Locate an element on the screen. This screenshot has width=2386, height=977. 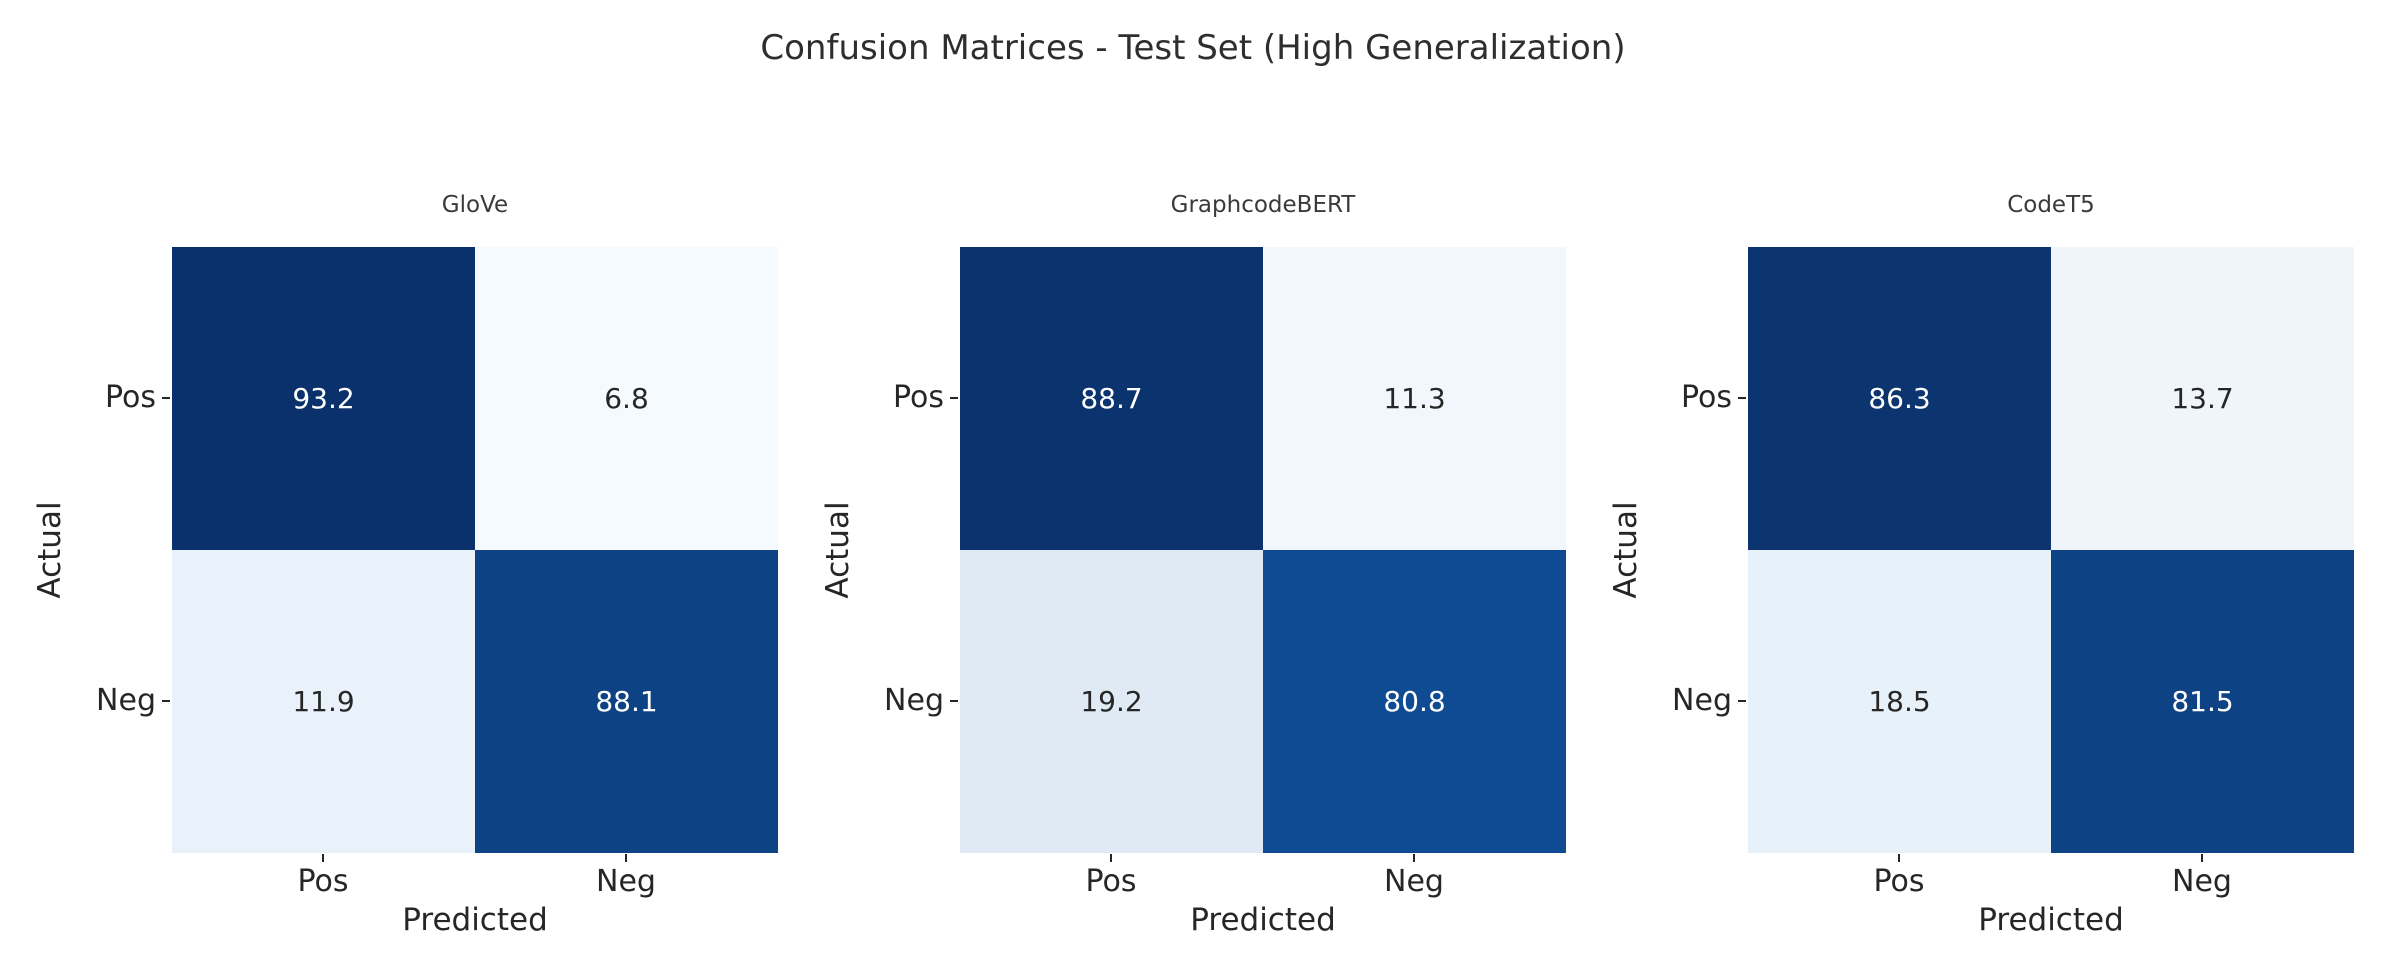
subplot-title: GloVe is located at coordinates (475, 205).